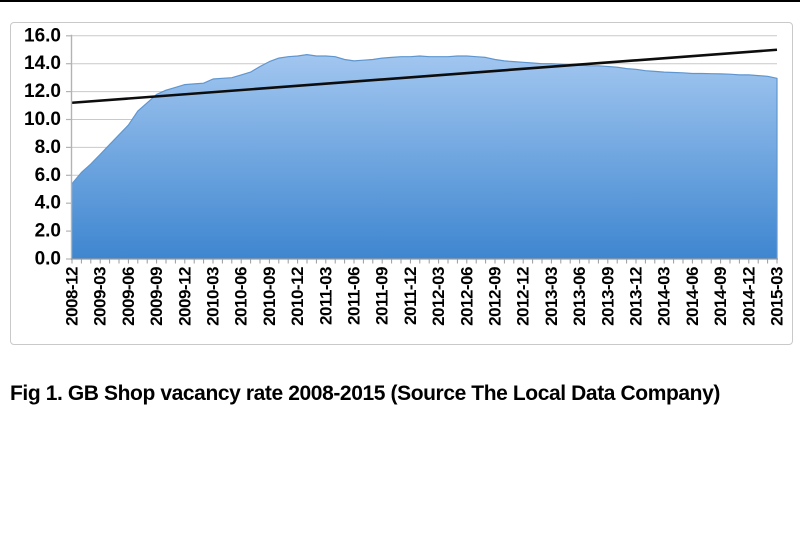  Describe the element at coordinates (42, 35) in the screenshot. I see `y-tick-label: 16.0` at that location.